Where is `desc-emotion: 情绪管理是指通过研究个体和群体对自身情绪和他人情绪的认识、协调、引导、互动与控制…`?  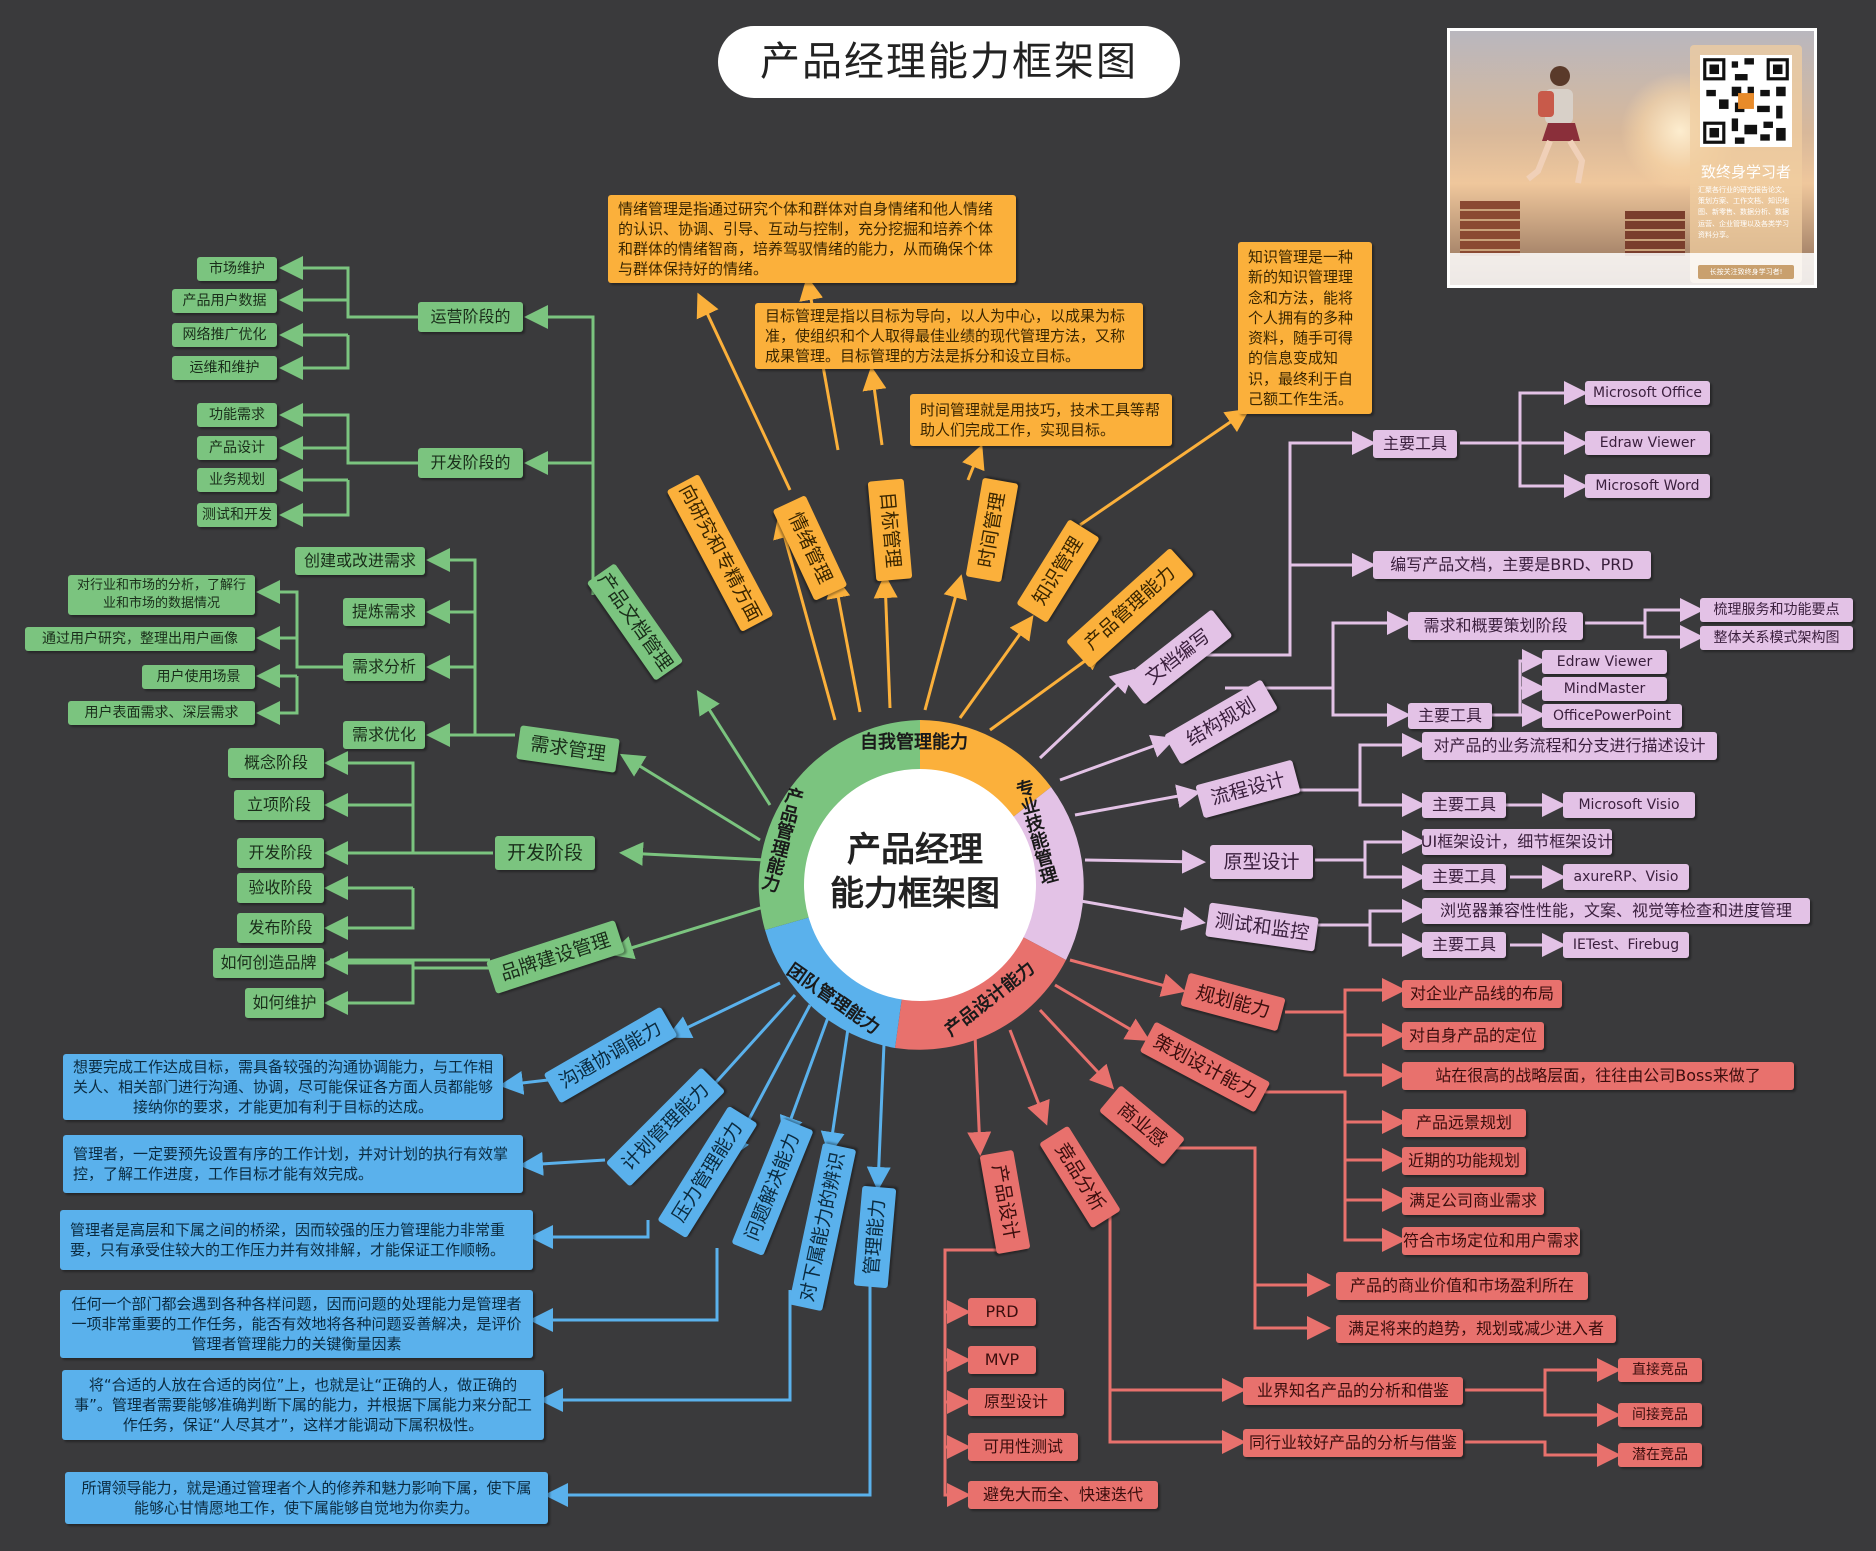
desc-emotion: 情绪管理是指通过研究个体和群体对自身情绪和他人情绪的认识、协调、引导、互动与控制… is located at coordinates (812, 239).